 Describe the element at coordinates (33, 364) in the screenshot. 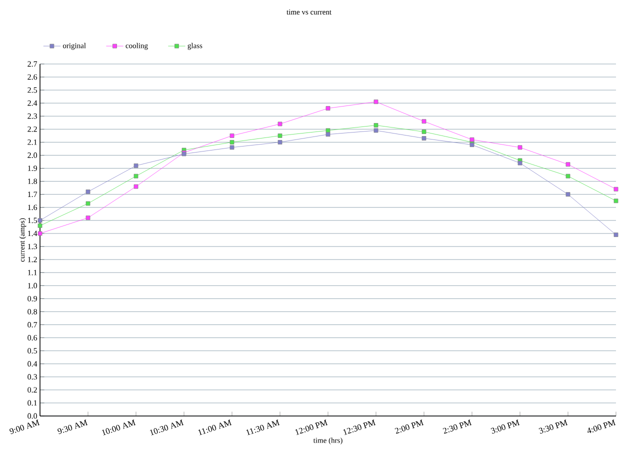

I see `y-tick-label: 0.4` at that location.